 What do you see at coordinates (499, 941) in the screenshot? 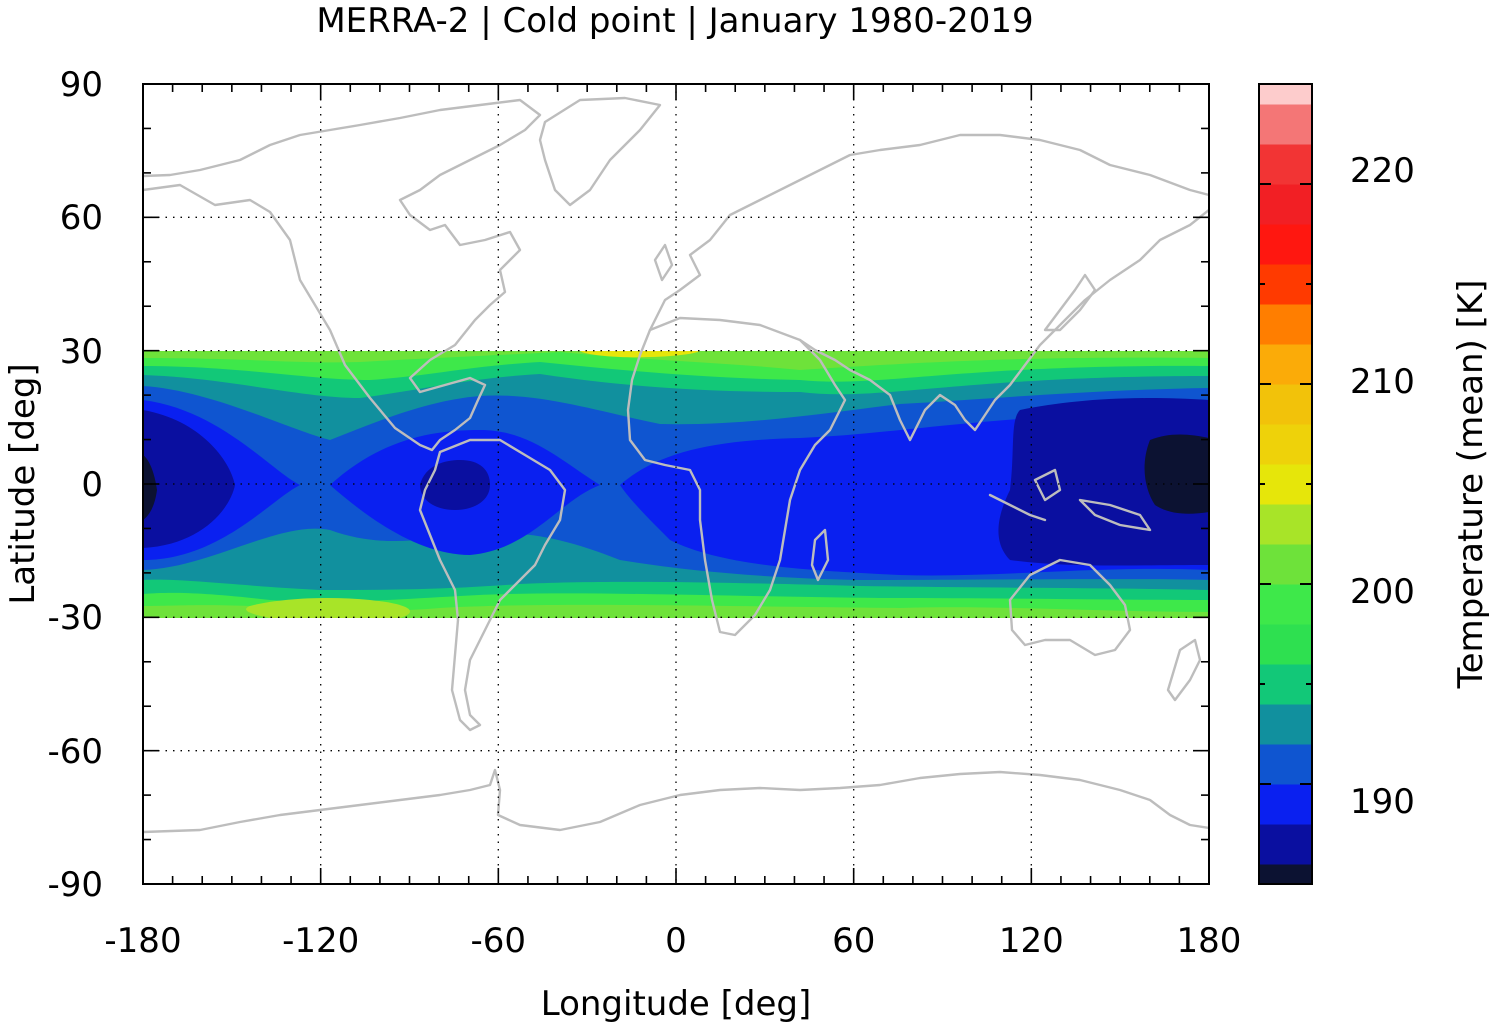
I see `x-tick-label: -60` at bounding box center [499, 941].